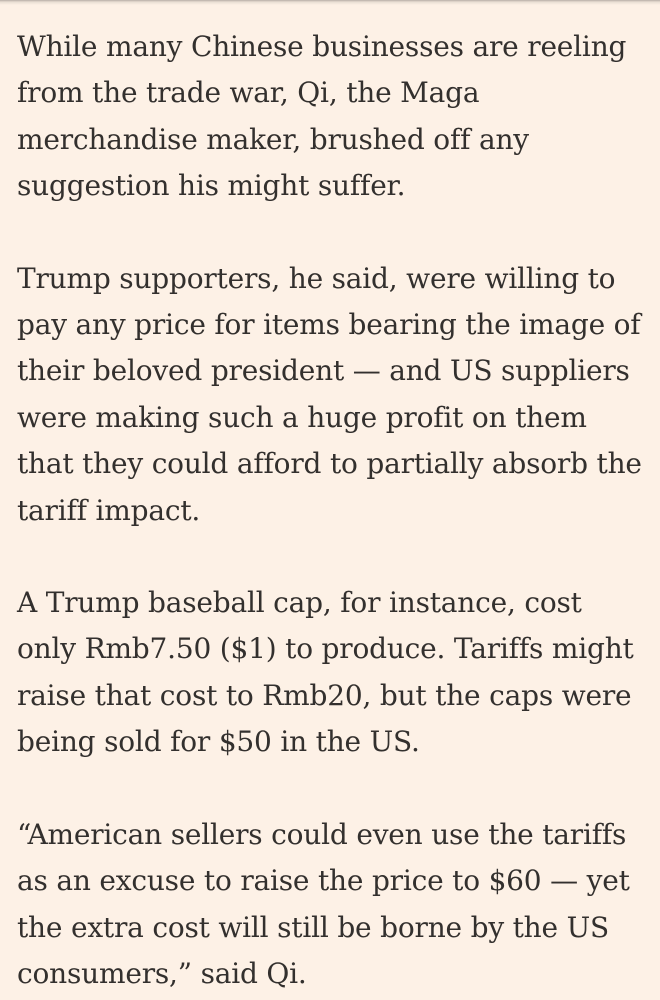 The image size is (660, 1000). What do you see at coordinates (330, 2) in the screenshot?
I see `top-edge-shadow` at bounding box center [330, 2].